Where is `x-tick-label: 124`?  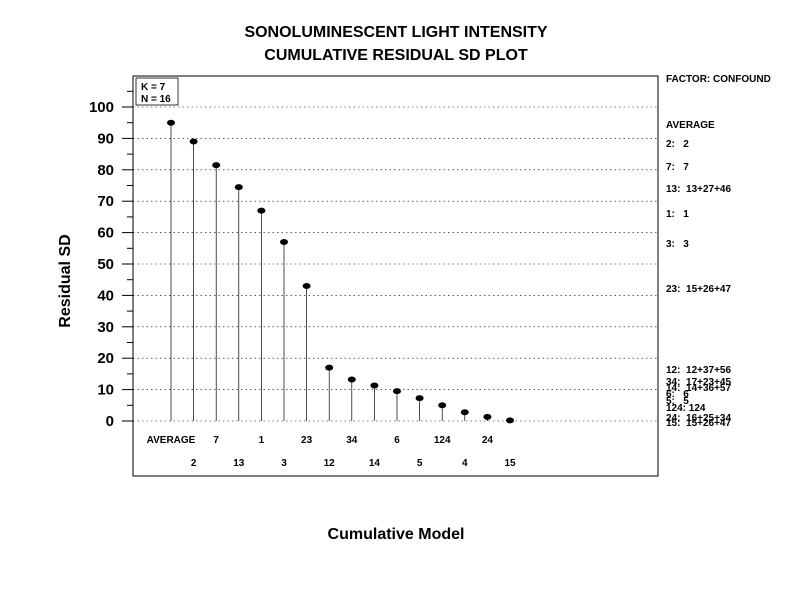
x-tick-label: 124 is located at coordinates (442, 440).